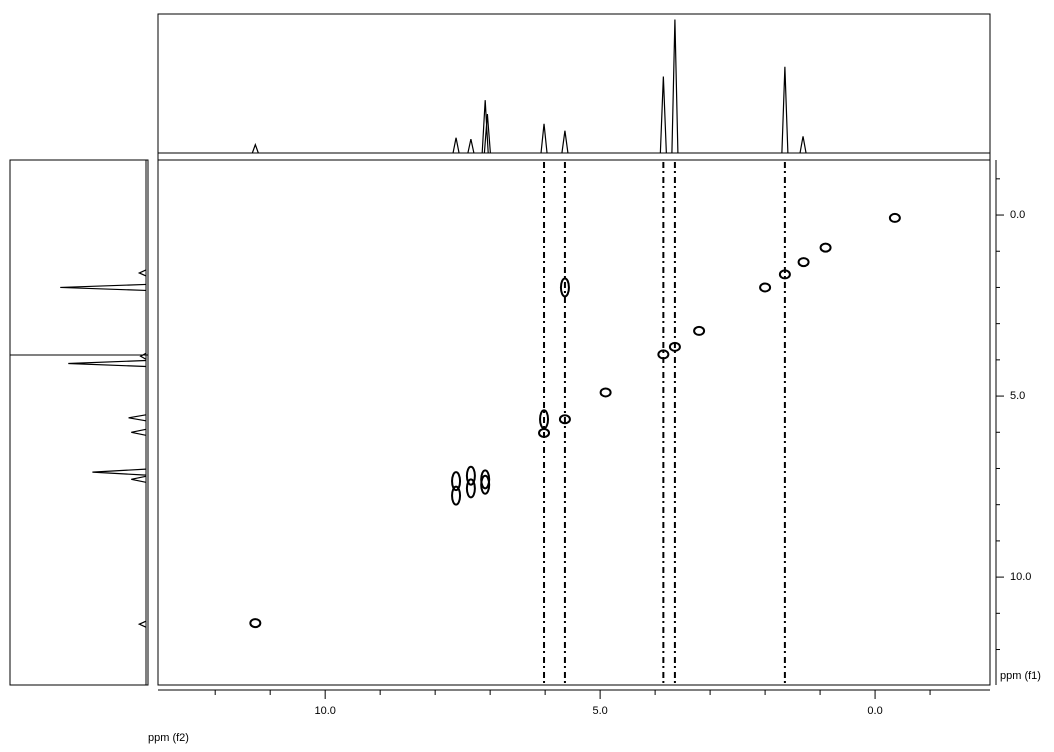 Image resolution: width=1054 pixels, height=752 pixels. What do you see at coordinates (1017, 215) in the screenshot?
I see `y-tick-label: 0.0` at bounding box center [1017, 215].